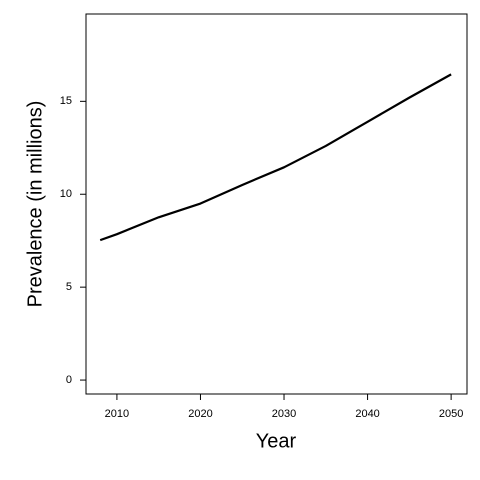 The height and width of the screenshot is (480, 480). I want to click on x-tick-label: 2030, so click(284, 414).